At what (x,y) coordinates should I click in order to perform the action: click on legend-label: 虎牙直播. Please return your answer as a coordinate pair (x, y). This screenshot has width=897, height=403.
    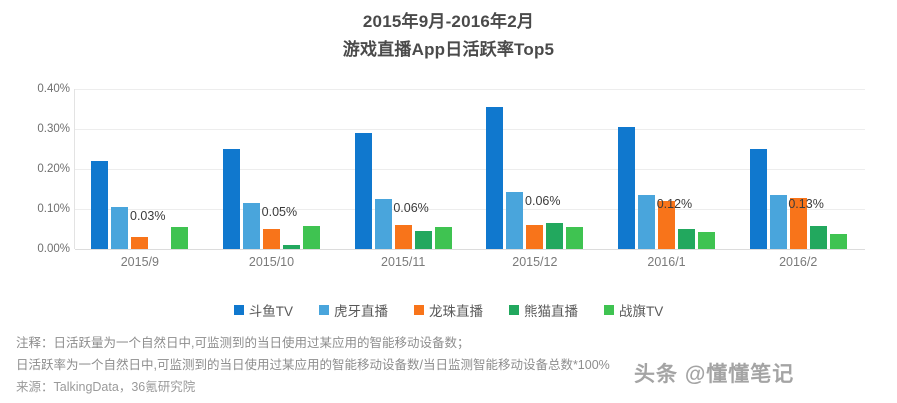
    Looking at the image, I should click on (361, 311).